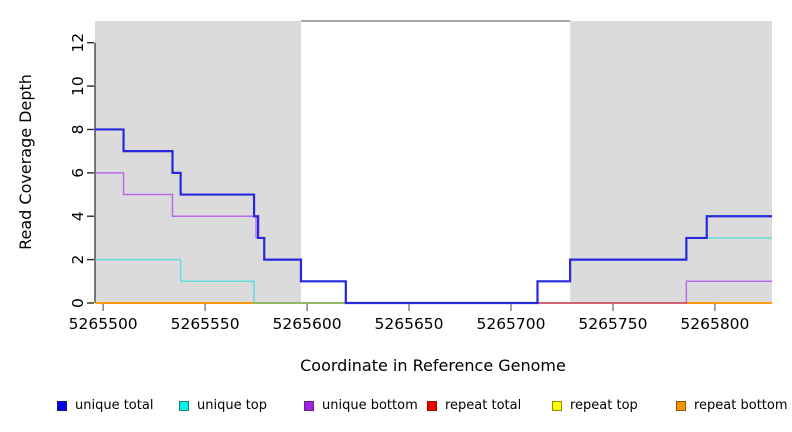 Image resolution: width=792 pixels, height=432 pixels. I want to click on legend-label: unique bottom, so click(370, 405).